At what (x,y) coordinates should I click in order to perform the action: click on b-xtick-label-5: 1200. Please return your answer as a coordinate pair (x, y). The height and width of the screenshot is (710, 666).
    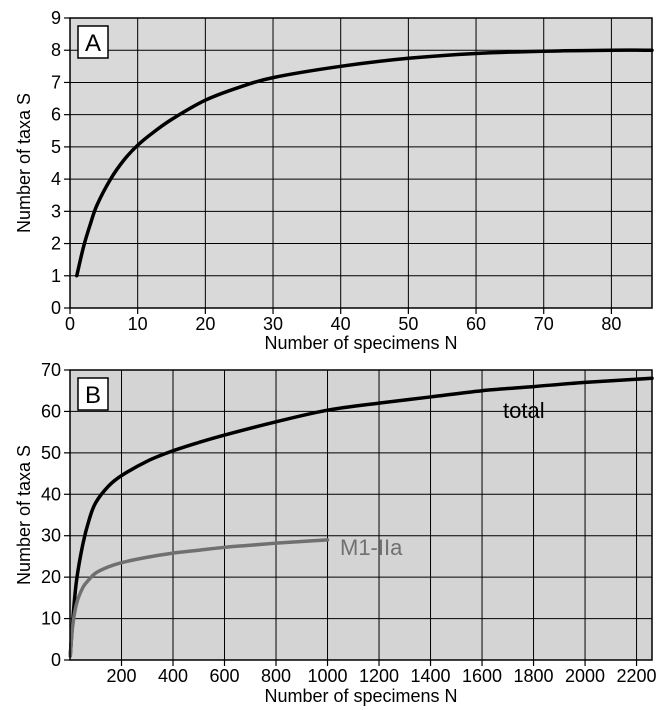
    Looking at the image, I should click on (379, 676).